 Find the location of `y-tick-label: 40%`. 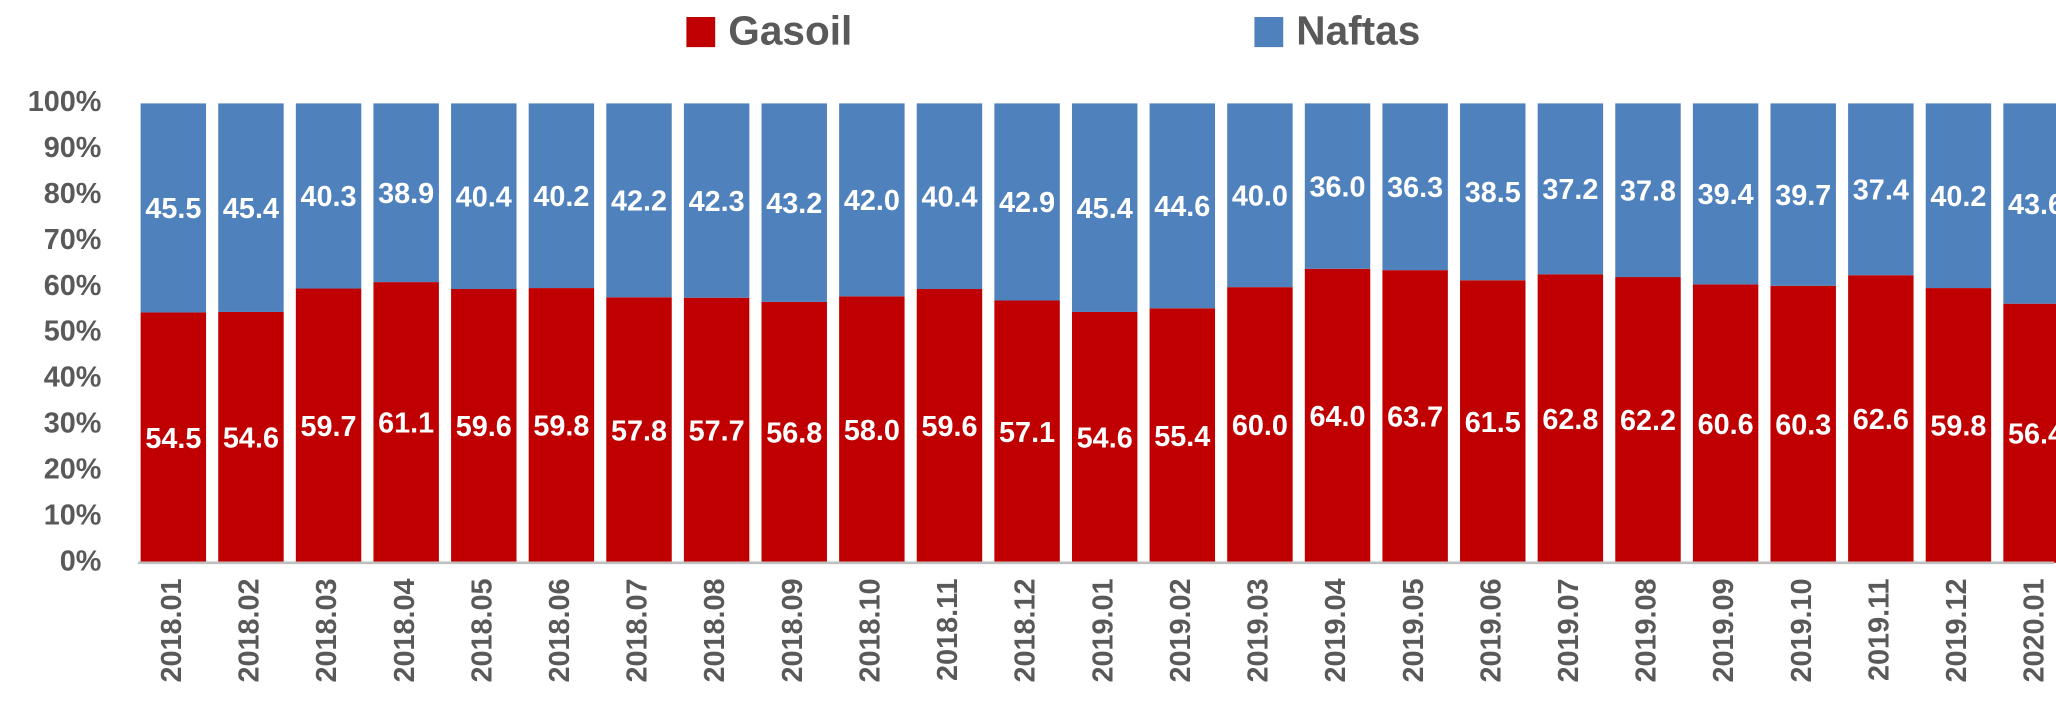

y-tick-label: 40% is located at coordinates (73, 378).